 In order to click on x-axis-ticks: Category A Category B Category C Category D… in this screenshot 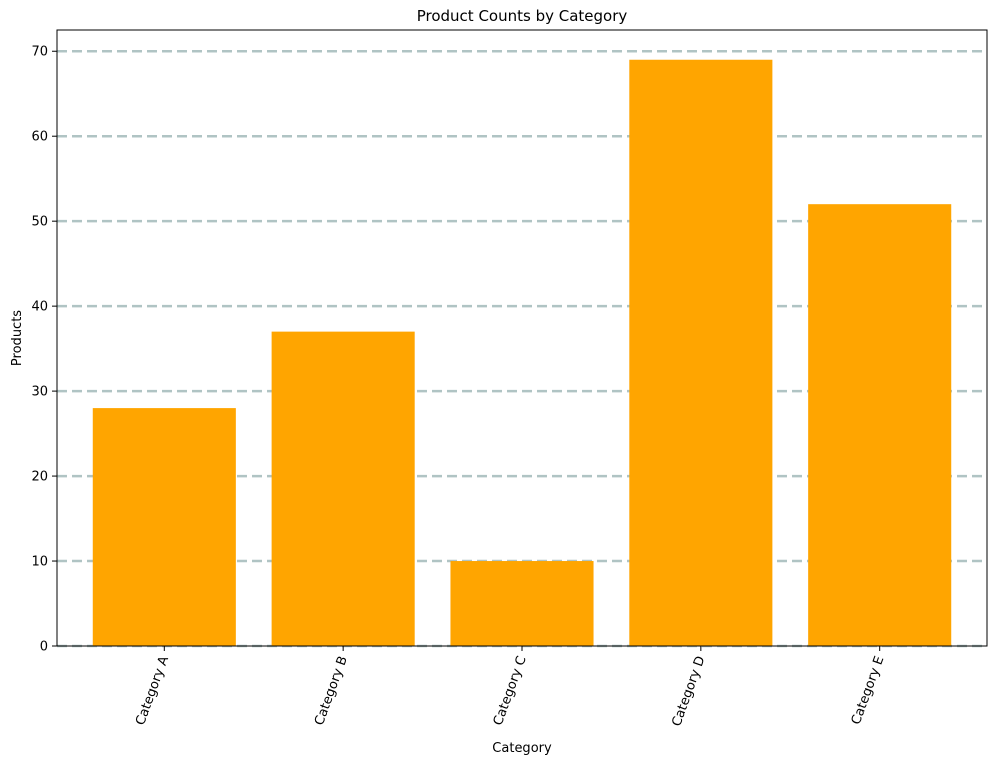, I will do `click(510, 687)`.